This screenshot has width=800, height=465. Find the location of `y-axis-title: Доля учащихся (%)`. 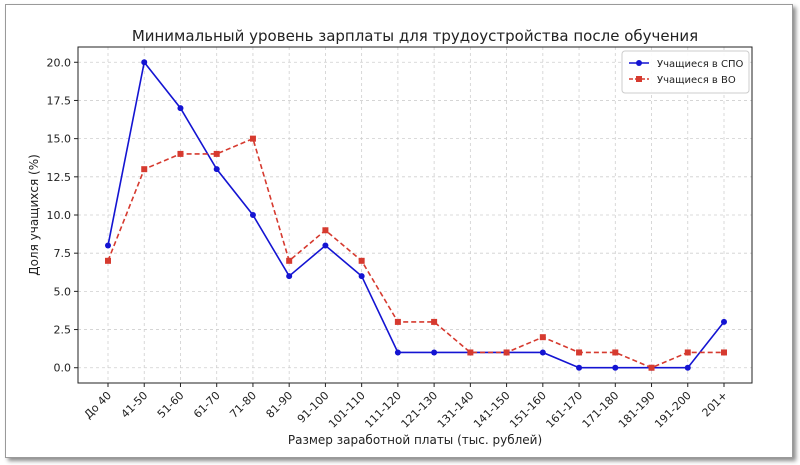

y-axis-title: Доля учащихся (%) is located at coordinates (34, 215).